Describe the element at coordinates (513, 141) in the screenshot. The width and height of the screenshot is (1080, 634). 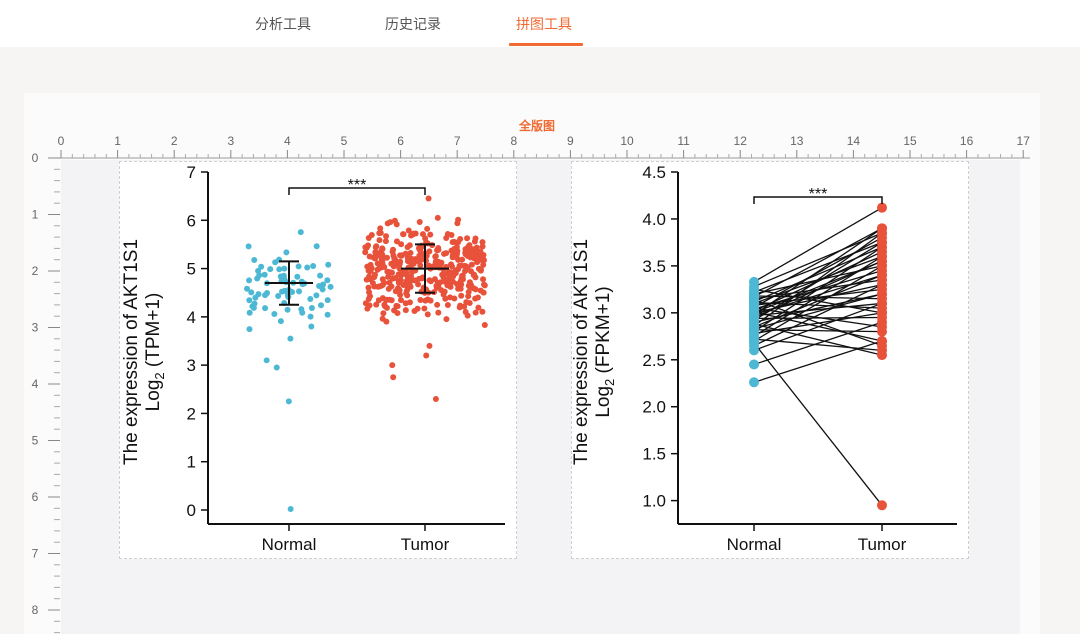
I see `ruler-label: 8` at that location.